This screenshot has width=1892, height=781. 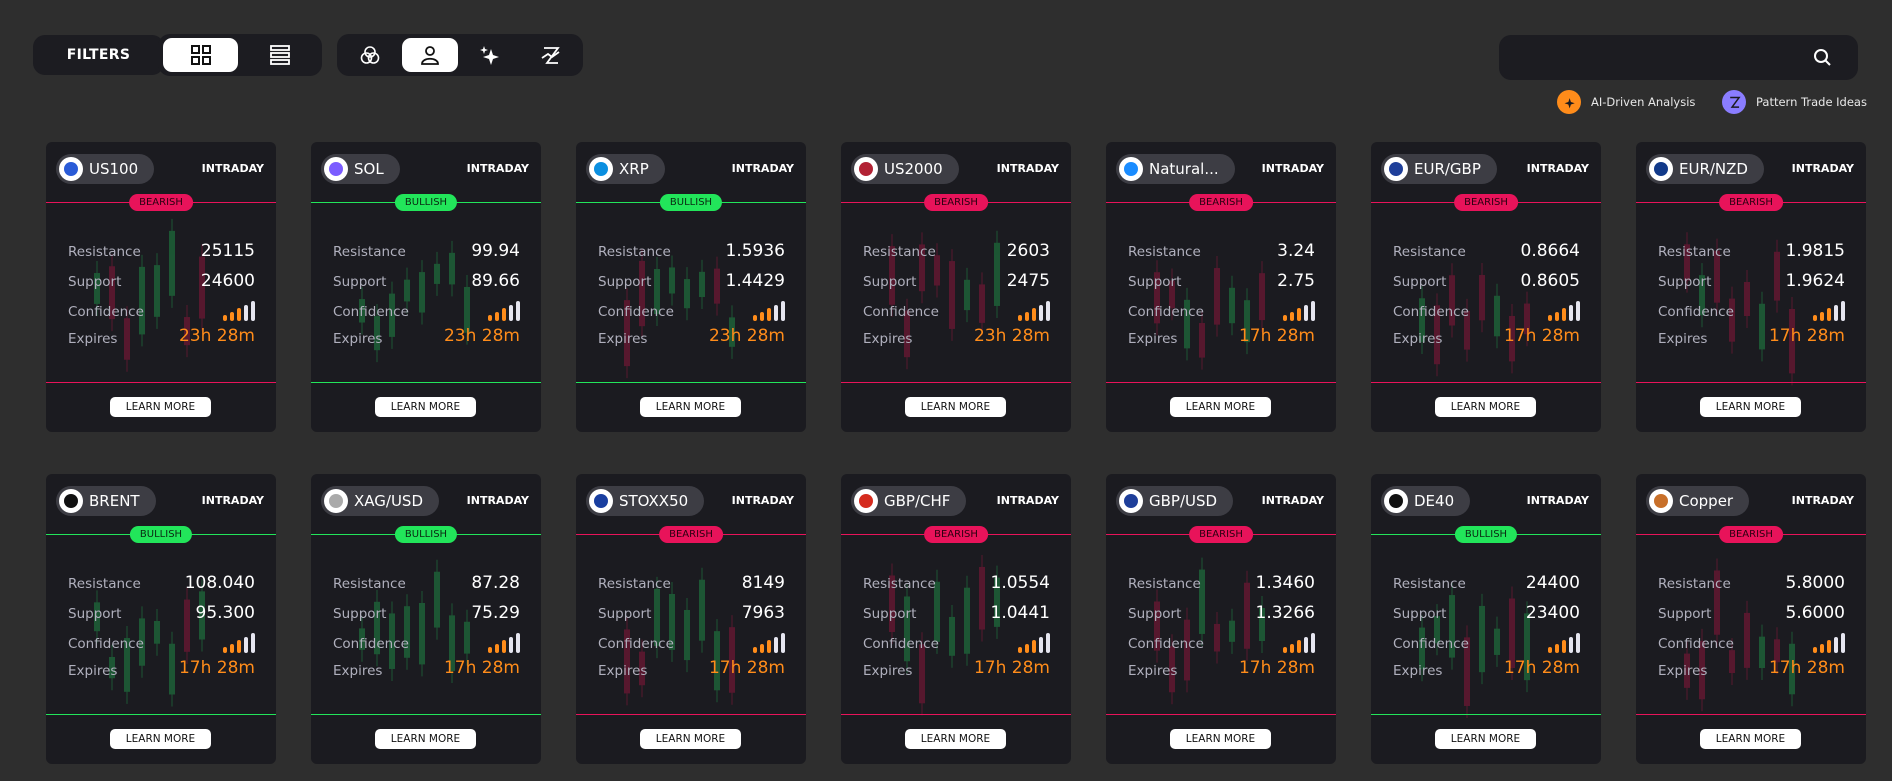 What do you see at coordinates (1706, 501) in the screenshot?
I see `symbol: Copper` at bounding box center [1706, 501].